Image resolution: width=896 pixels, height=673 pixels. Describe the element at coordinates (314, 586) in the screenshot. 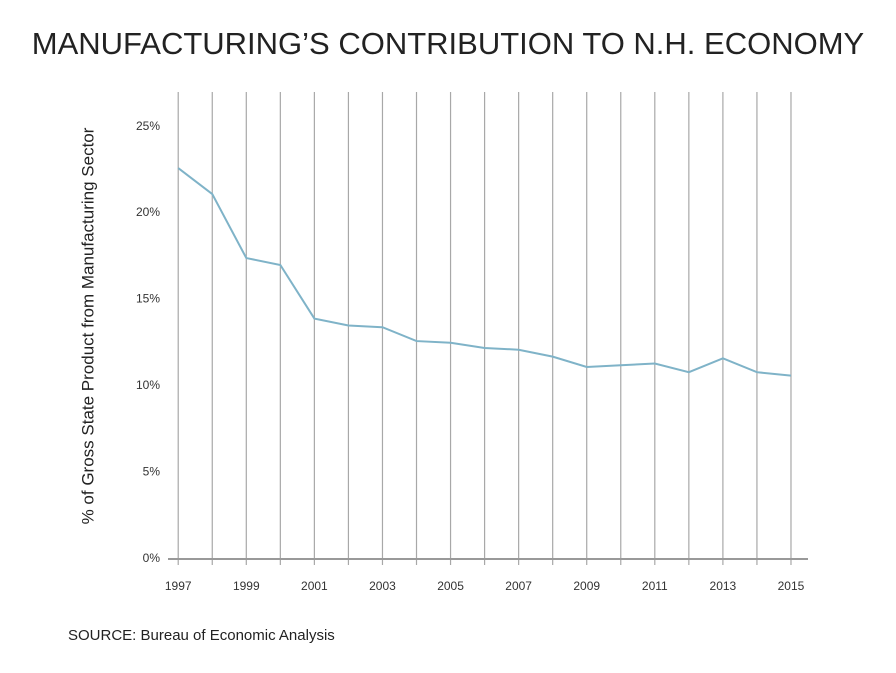

I see `x-tick-label: 2001` at that location.